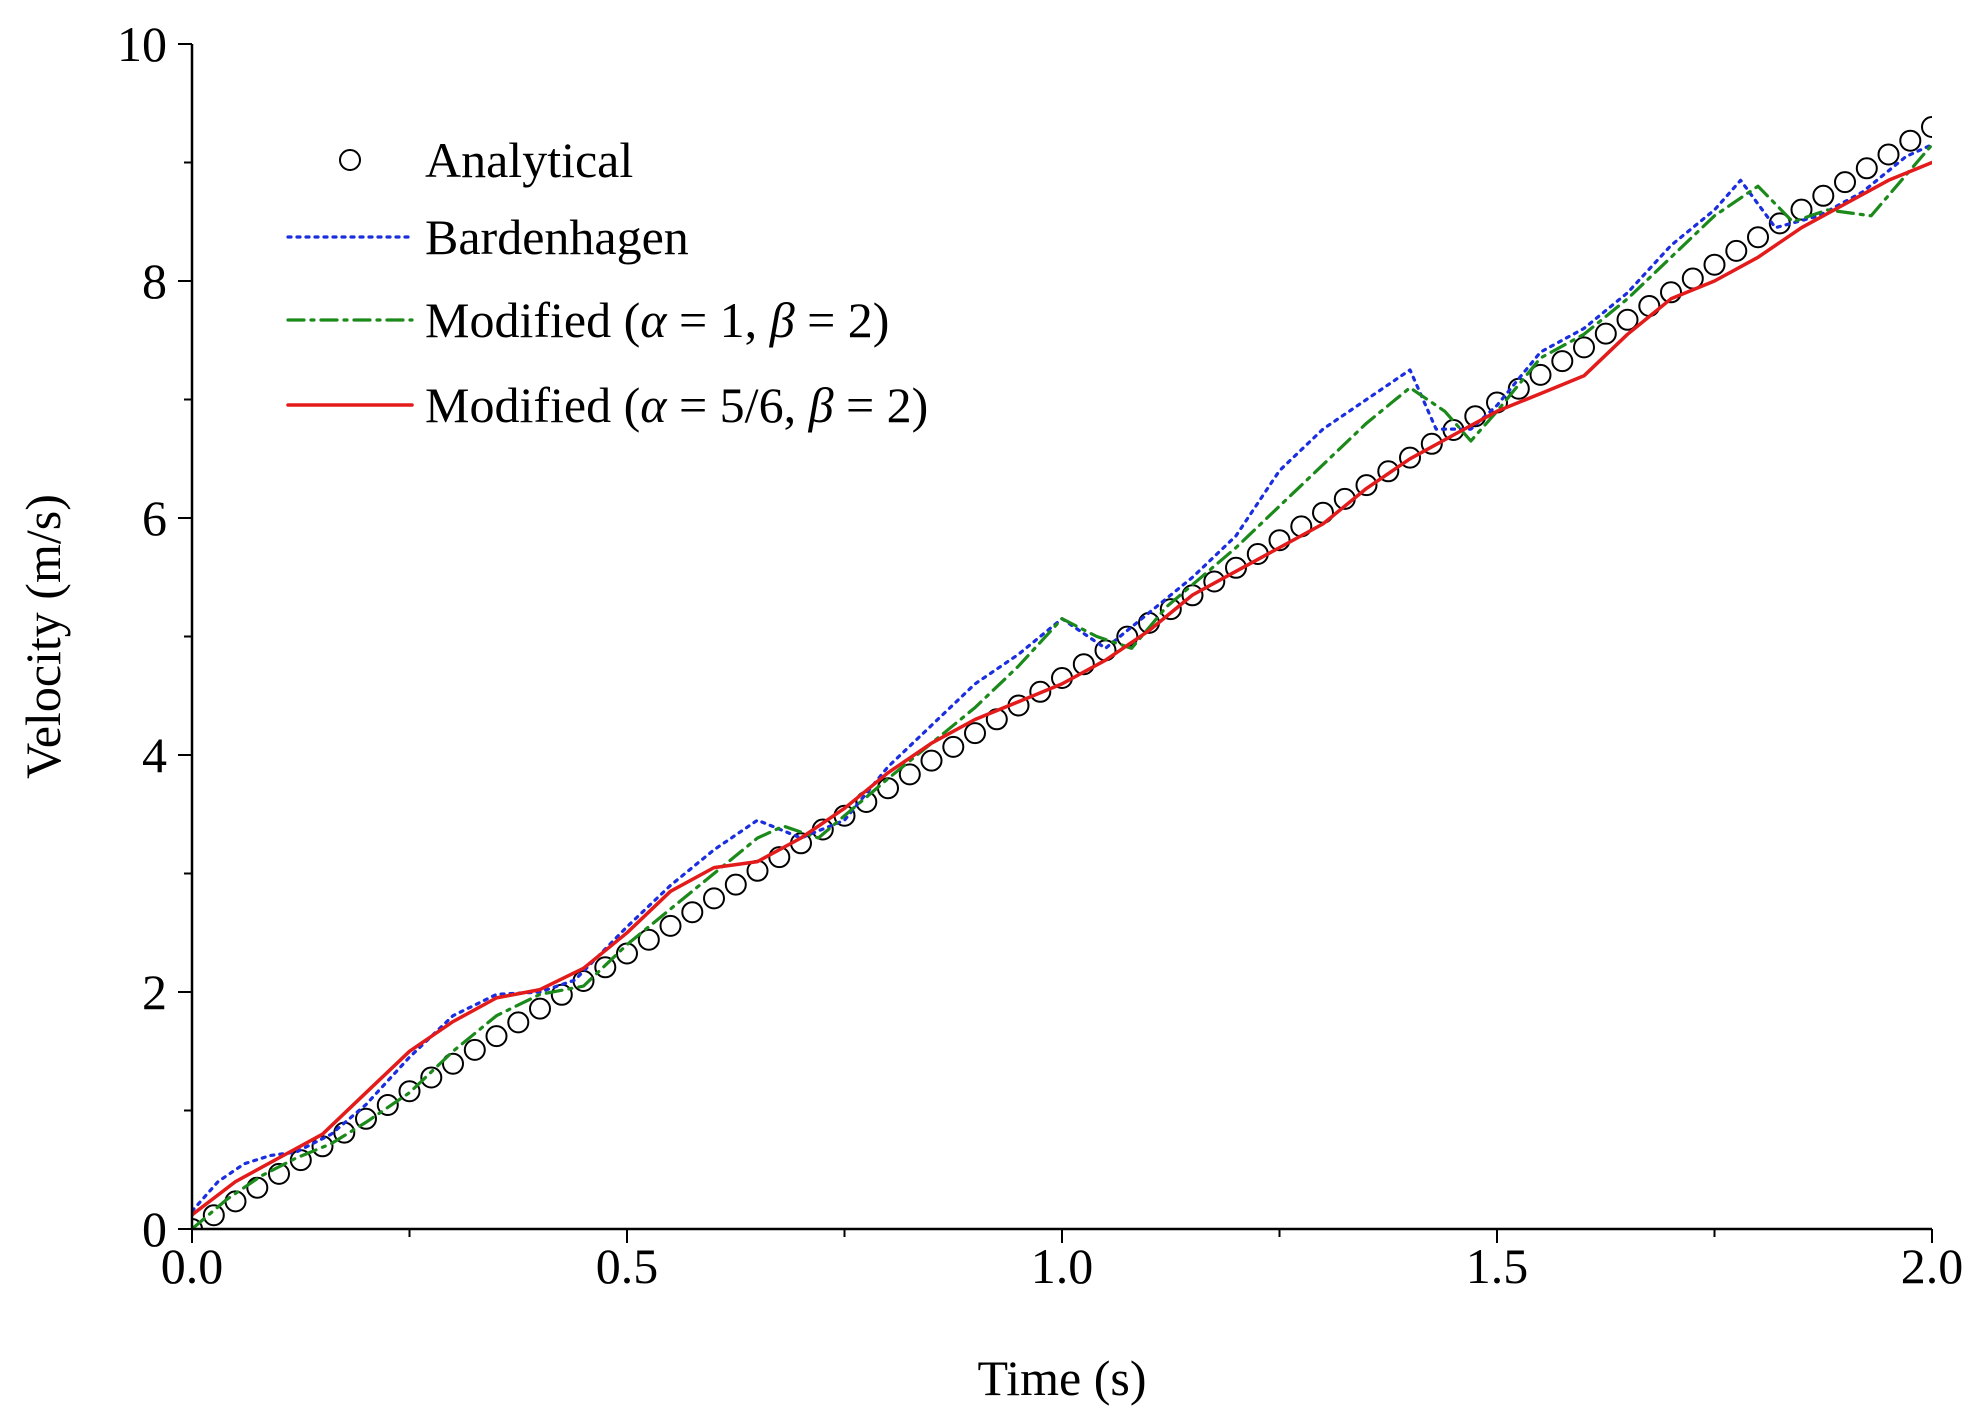  I want to click on legend-item-1: Bardenhagen, so click(487, 237).